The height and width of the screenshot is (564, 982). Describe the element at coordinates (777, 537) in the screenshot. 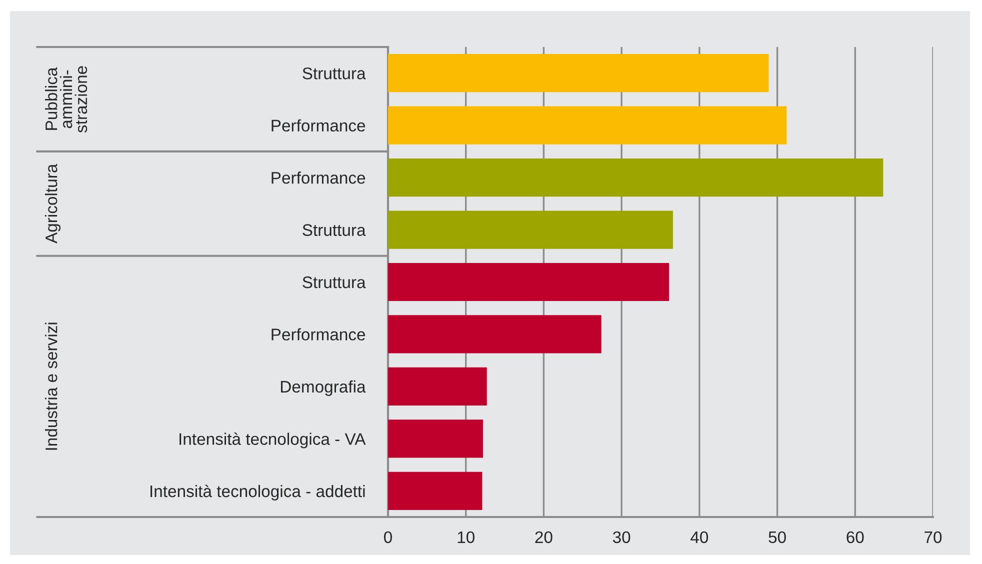

I see `x-tick-label: 50` at that location.